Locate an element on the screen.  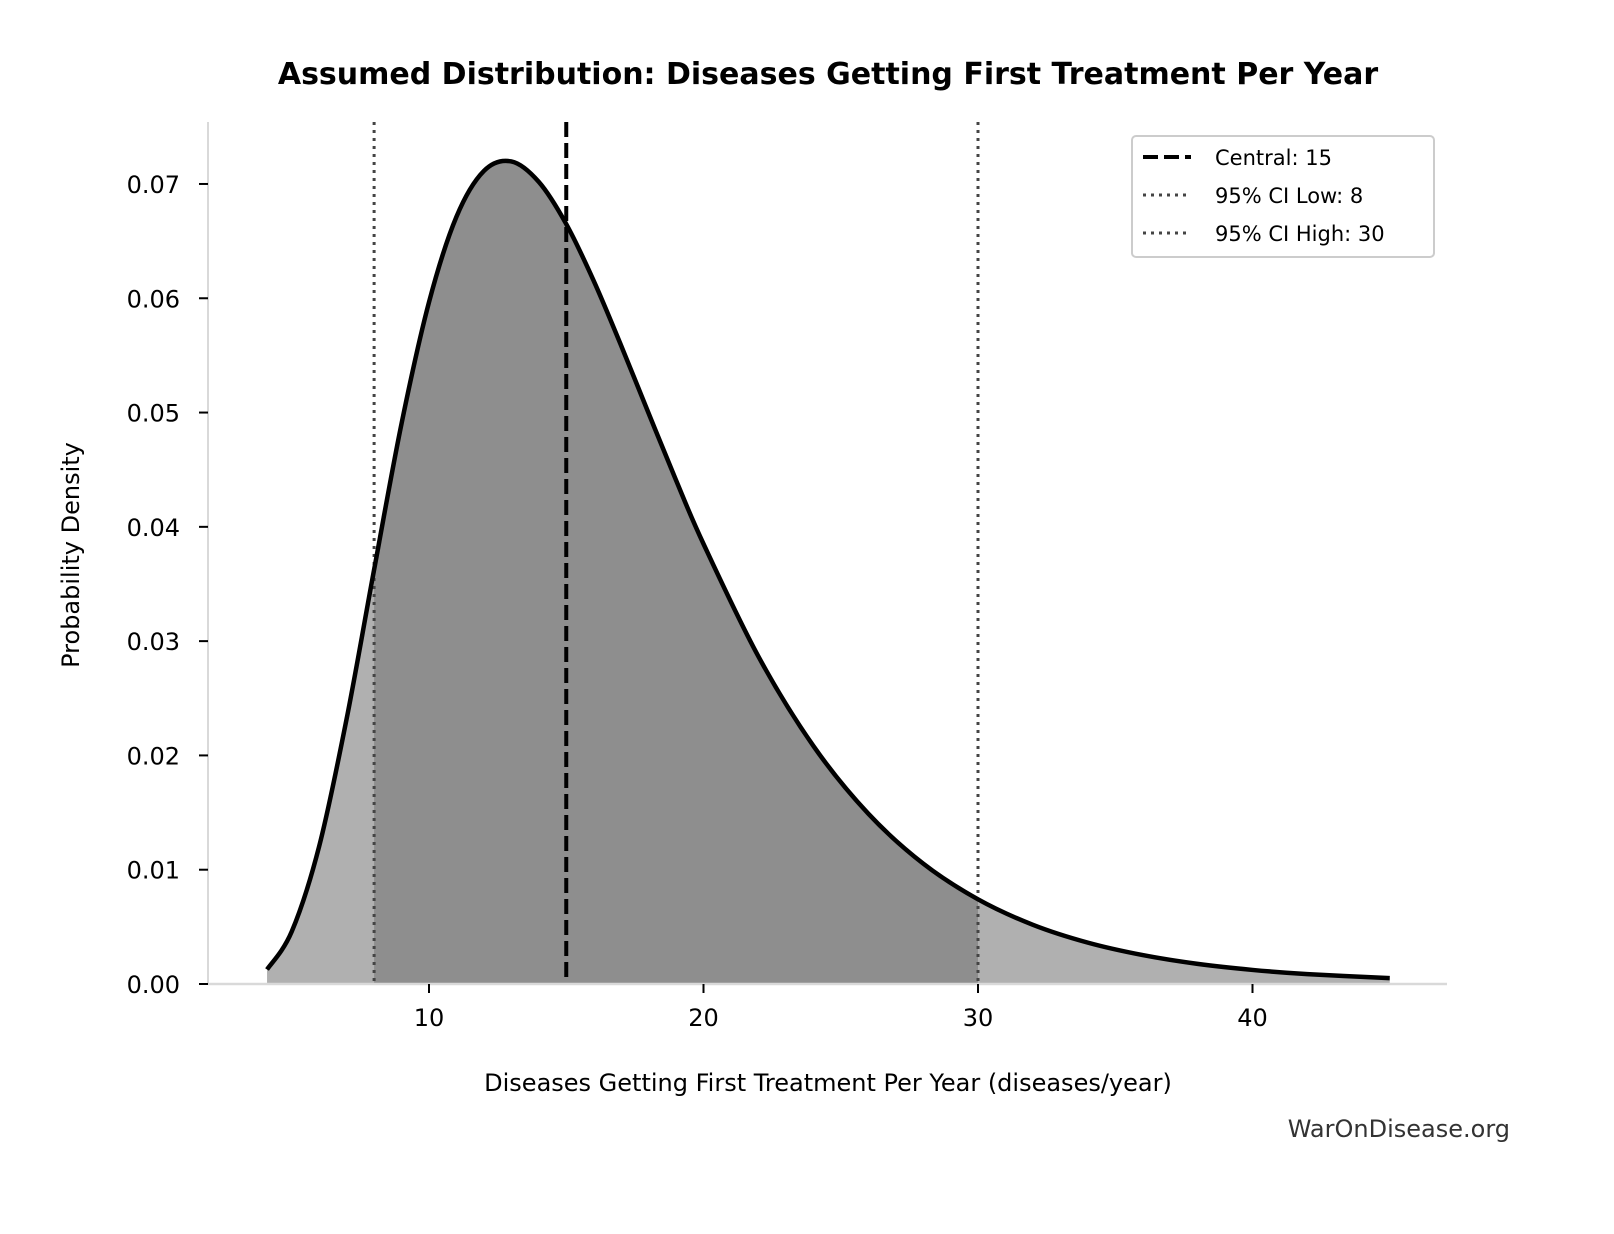
legend-ci-low-label: 95% CI Low: 8 is located at coordinates (1289, 196).